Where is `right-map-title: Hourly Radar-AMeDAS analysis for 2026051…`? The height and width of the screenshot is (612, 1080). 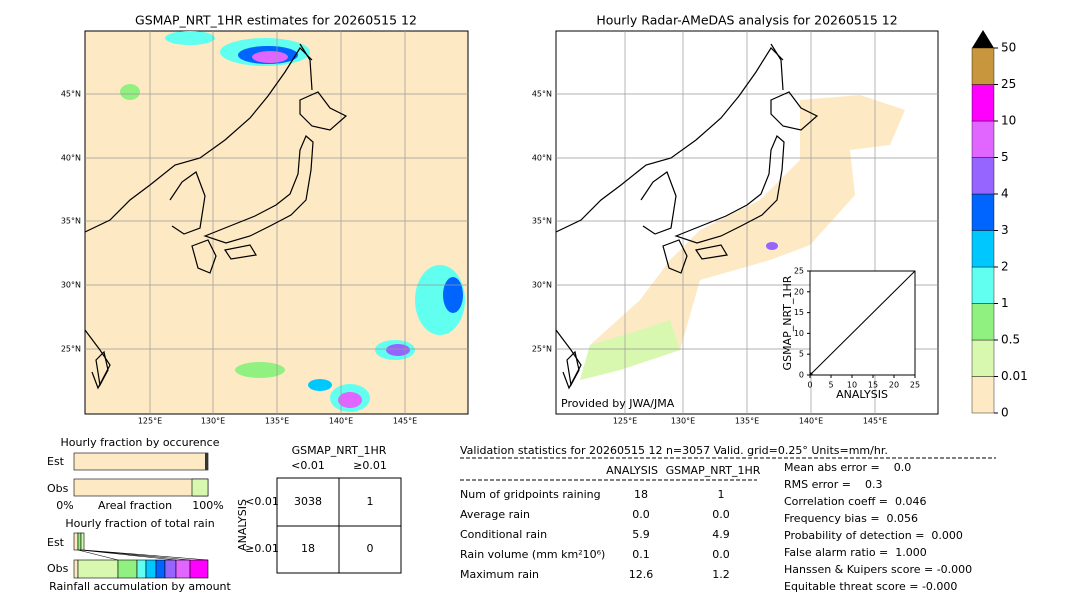
right-map-title: Hourly Radar-AMeDAS analysis for 2026051… is located at coordinates (746, 20).